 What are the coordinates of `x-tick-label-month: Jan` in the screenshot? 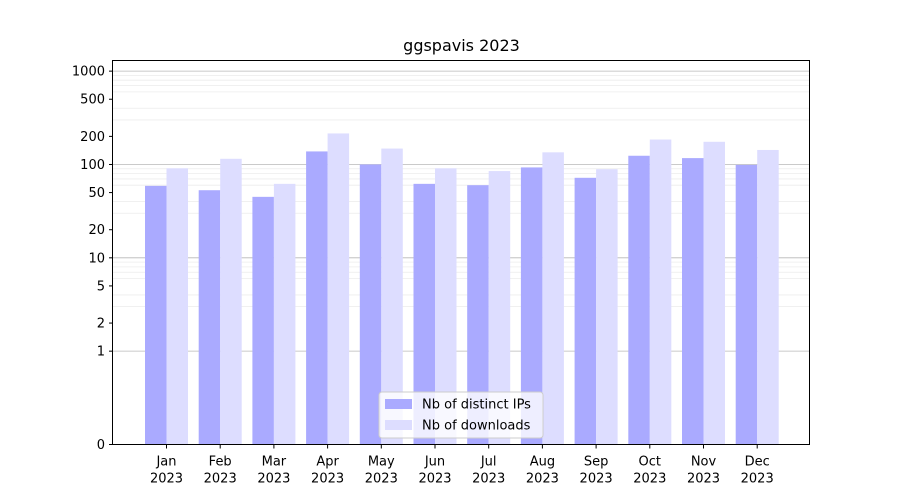 It's located at (165, 462).